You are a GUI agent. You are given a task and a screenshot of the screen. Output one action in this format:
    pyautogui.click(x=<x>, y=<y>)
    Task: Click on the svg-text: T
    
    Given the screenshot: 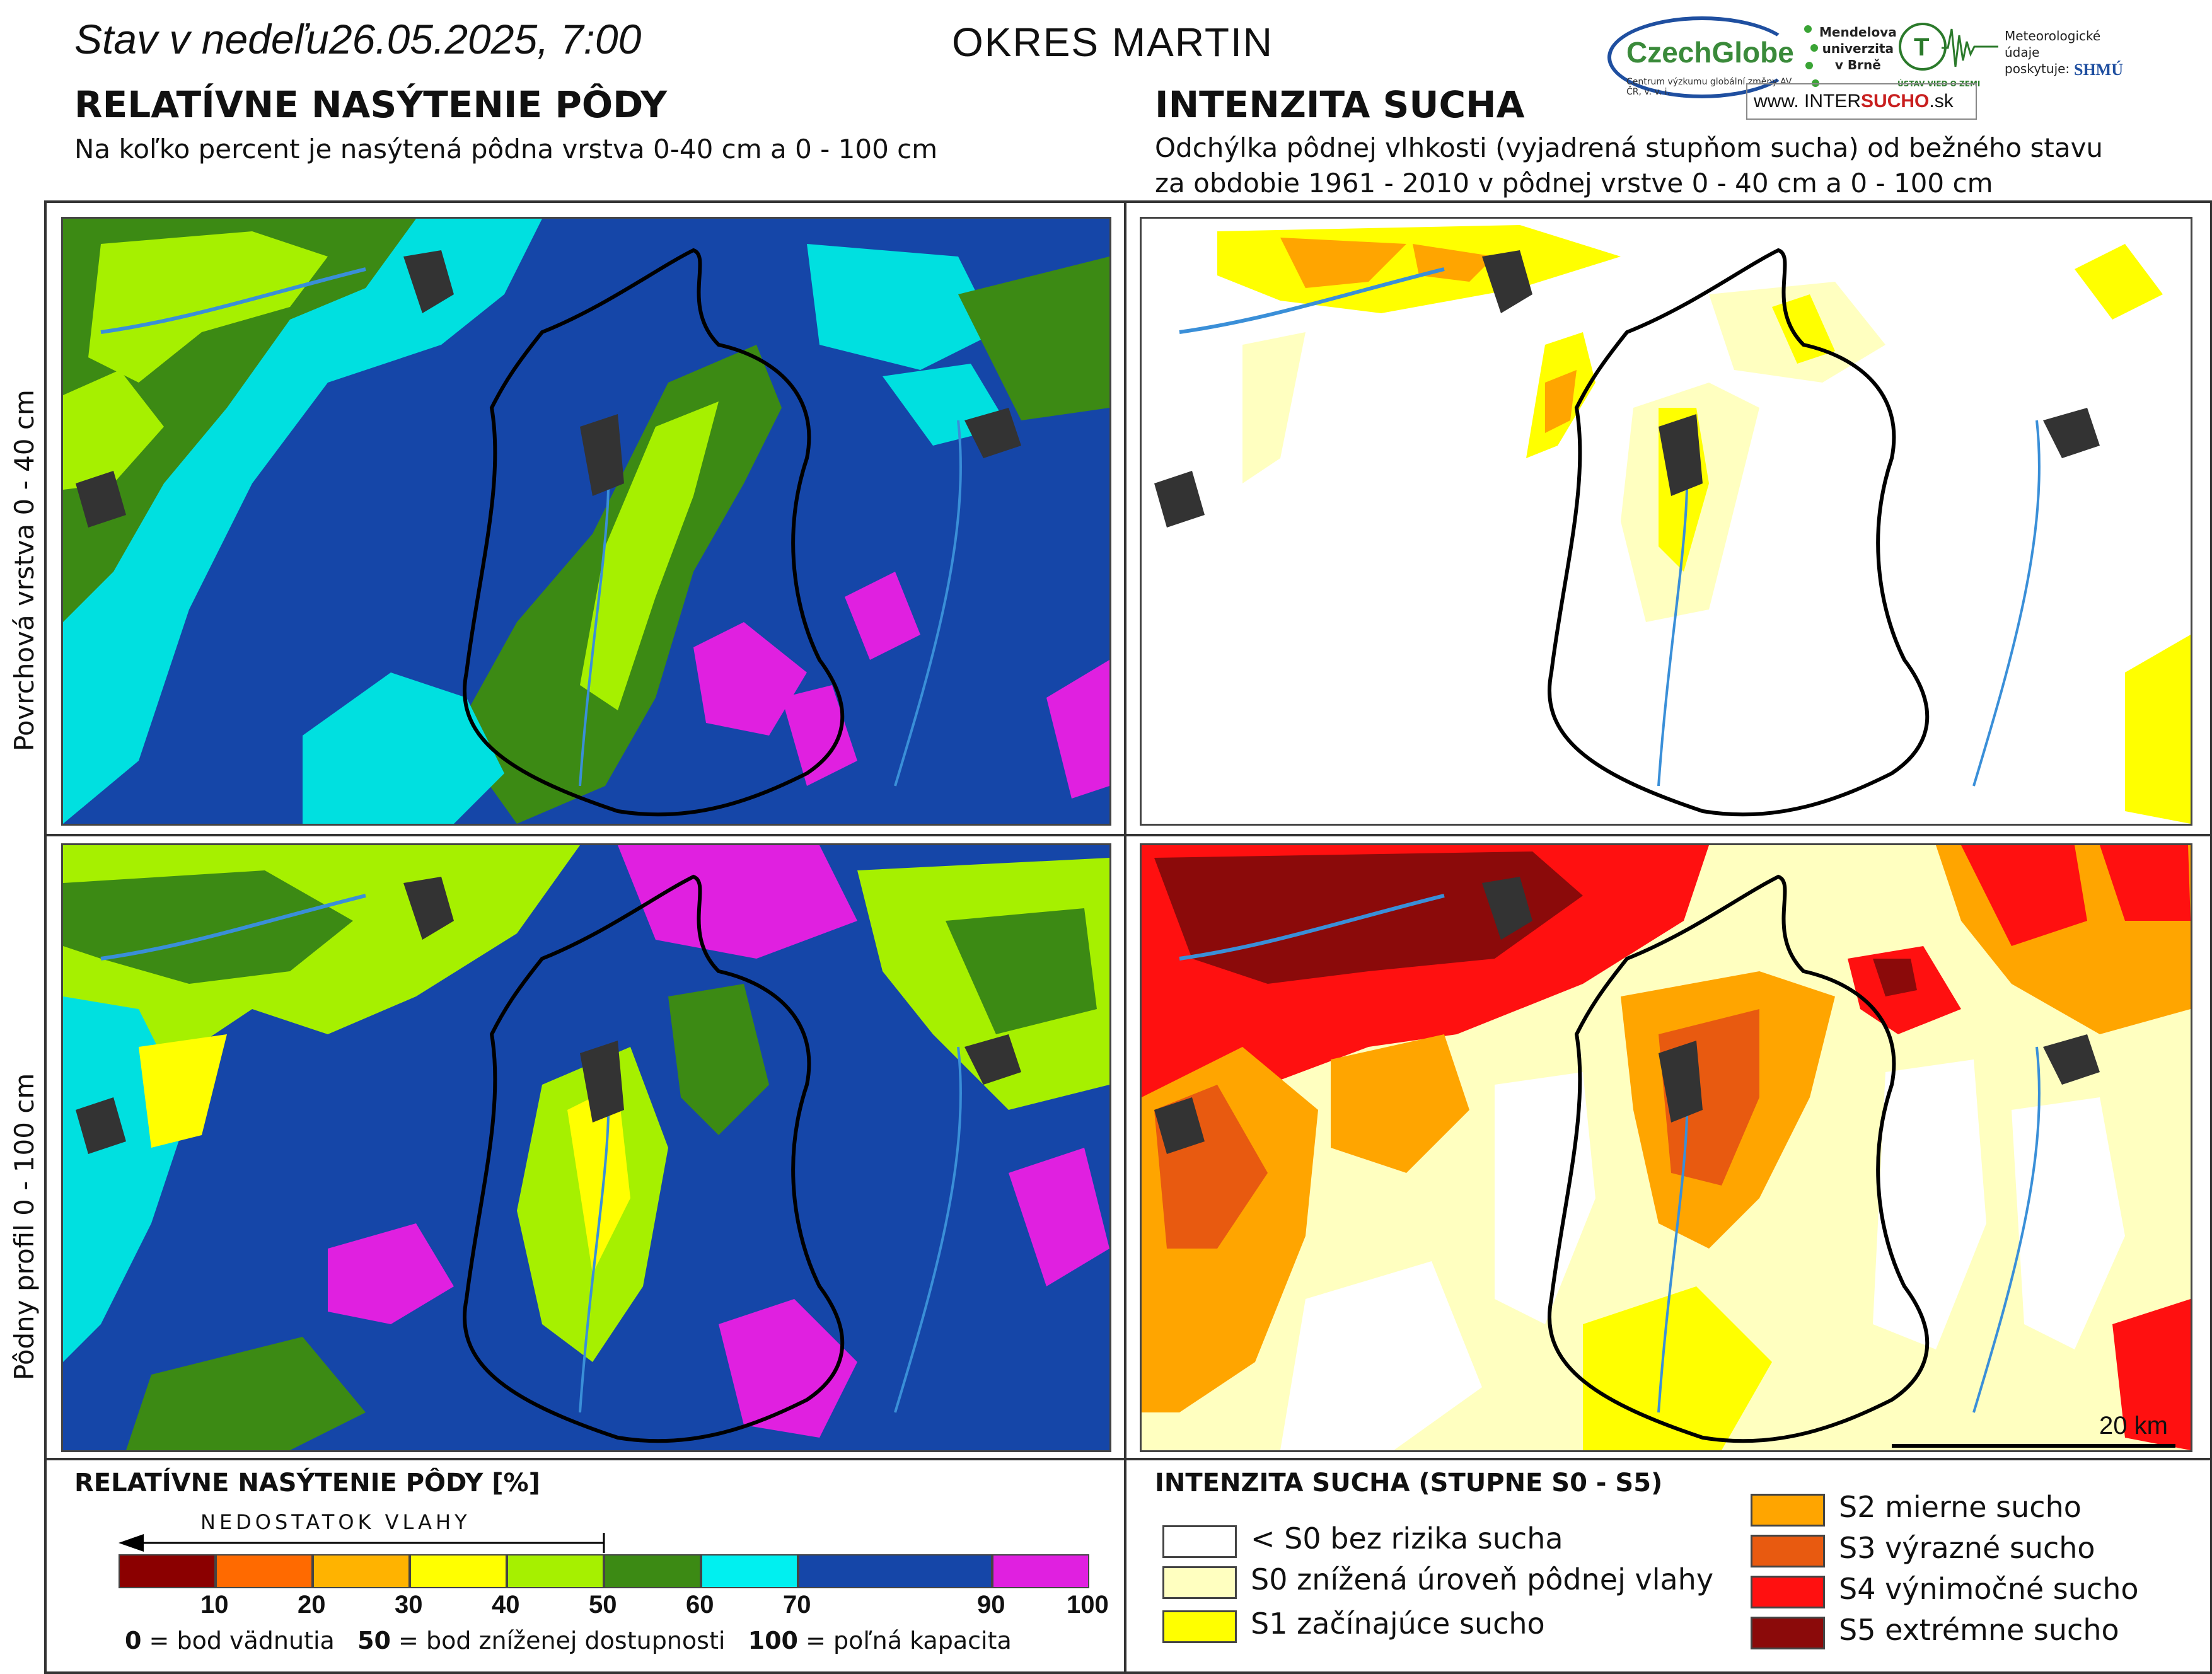 What is the action you would take?
    pyautogui.click(x=1921, y=47)
    